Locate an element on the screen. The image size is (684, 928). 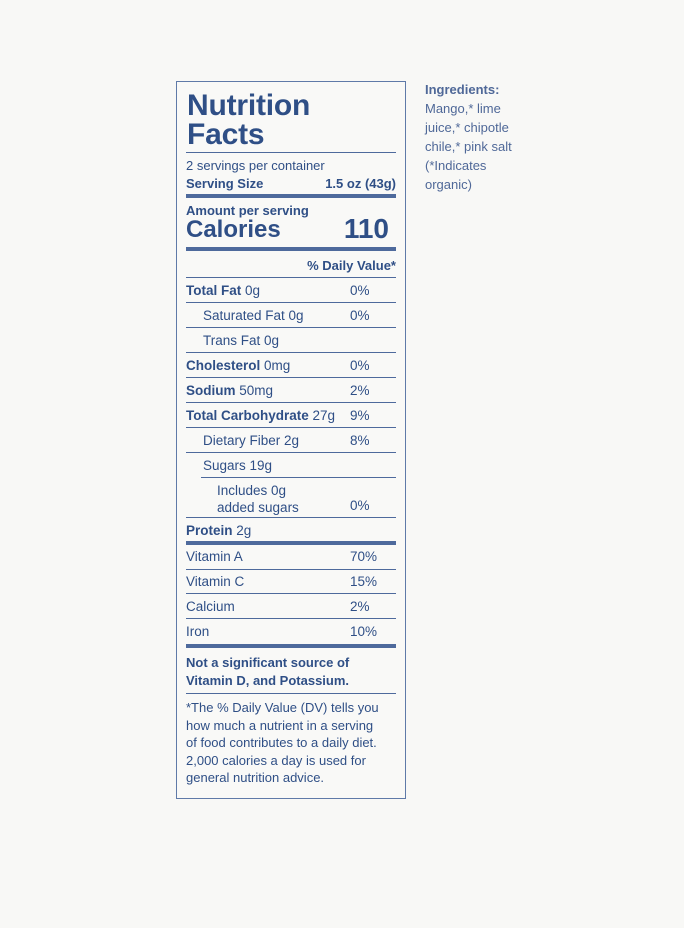
nutrient-row-protein: Protein 2g is located at coordinates (291, 530).